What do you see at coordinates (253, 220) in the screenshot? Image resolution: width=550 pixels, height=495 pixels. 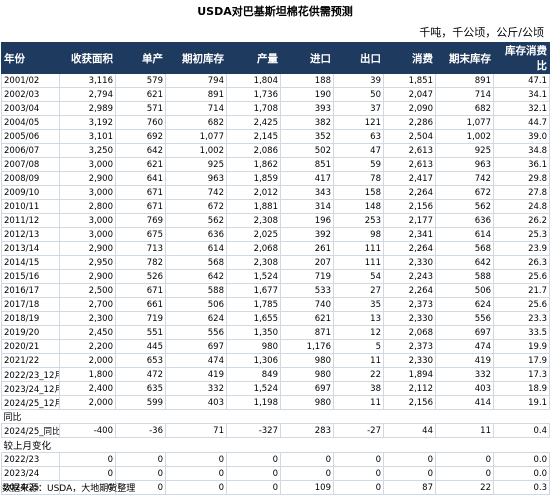 I see `table-cell: 2,308` at bounding box center [253, 220].